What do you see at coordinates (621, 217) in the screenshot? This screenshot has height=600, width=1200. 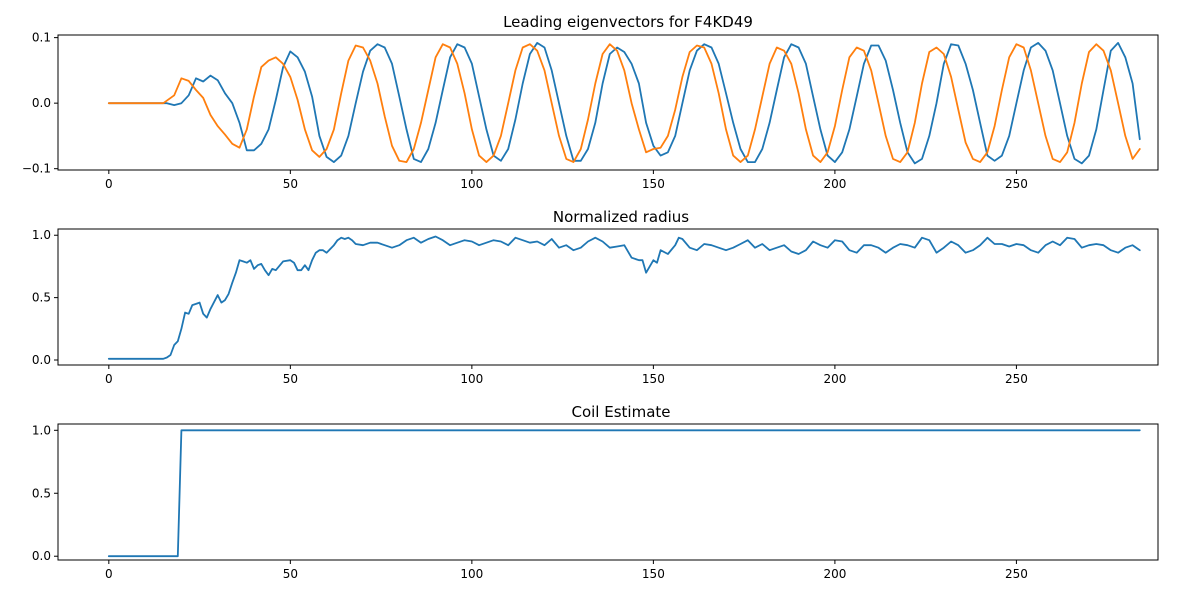 I see `normalized-radius-title: Normalized radius` at bounding box center [621, 217].